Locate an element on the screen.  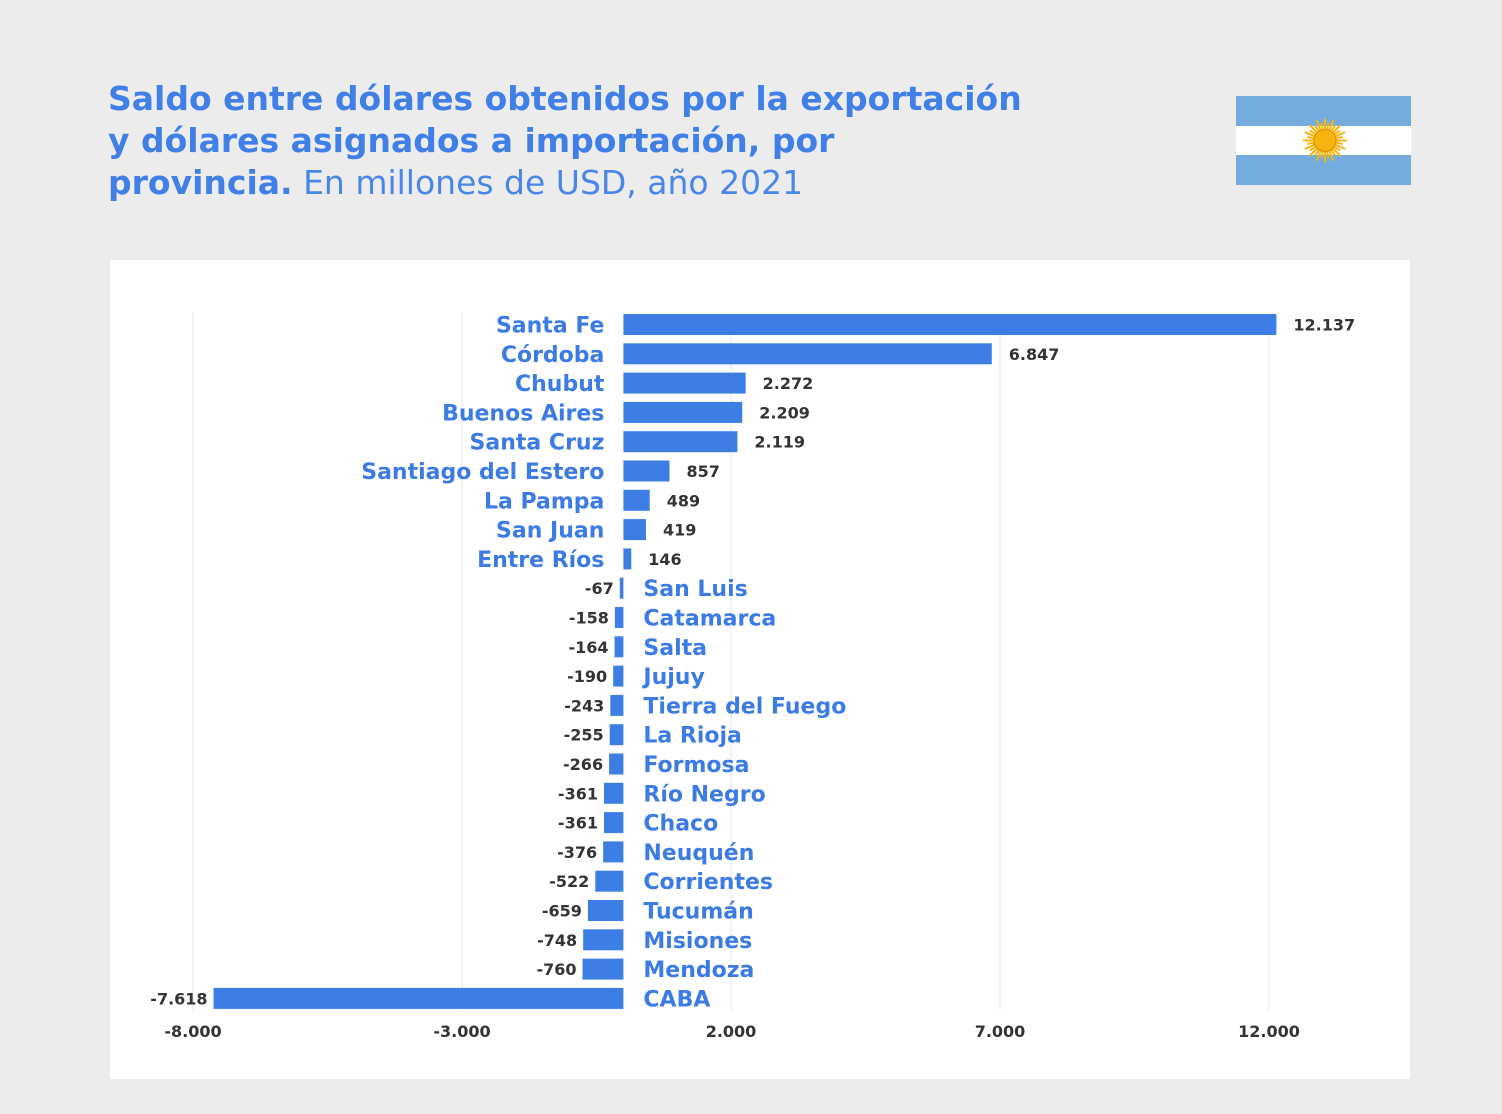
data-label: 146 is located at coordinates (664, 559).